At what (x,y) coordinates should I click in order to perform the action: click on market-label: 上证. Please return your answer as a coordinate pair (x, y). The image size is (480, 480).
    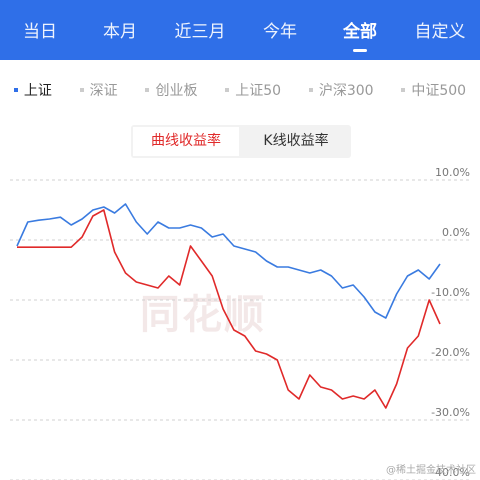
    Looking at the image, I should click on (37, 91).